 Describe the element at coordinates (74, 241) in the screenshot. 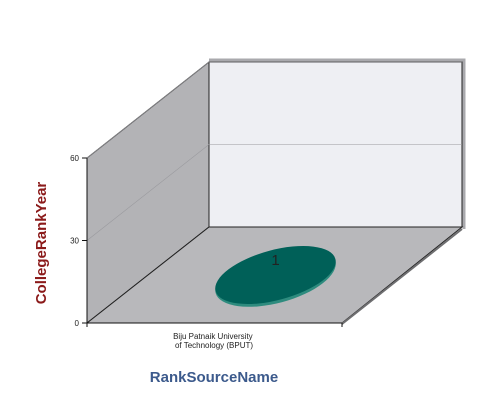

I see `y-tick-label: 30` at that location.